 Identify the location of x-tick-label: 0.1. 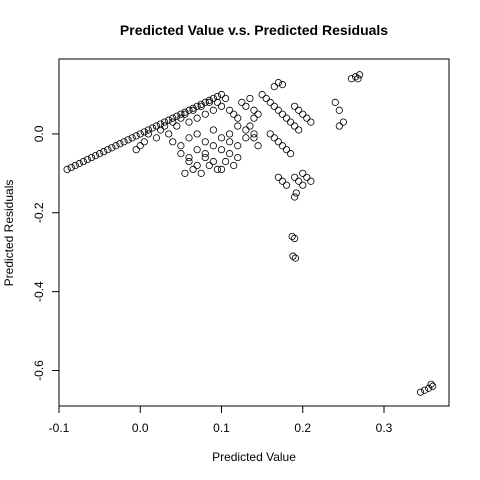
(221, 428).